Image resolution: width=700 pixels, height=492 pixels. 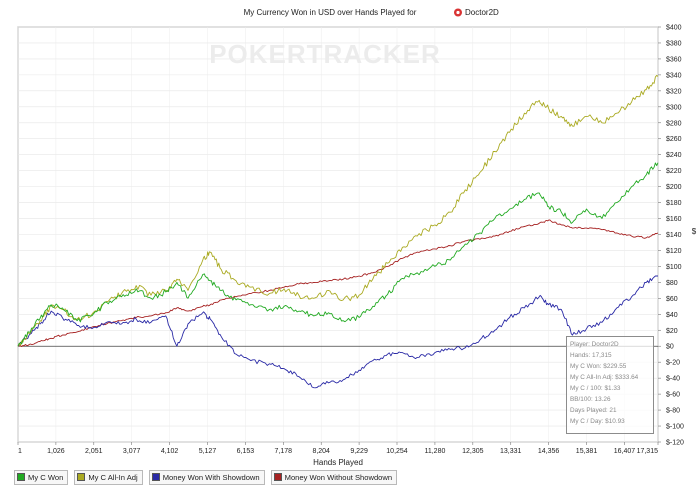 I want to click on legend-swatch-nonshowdown, so click(x=277, y=477).